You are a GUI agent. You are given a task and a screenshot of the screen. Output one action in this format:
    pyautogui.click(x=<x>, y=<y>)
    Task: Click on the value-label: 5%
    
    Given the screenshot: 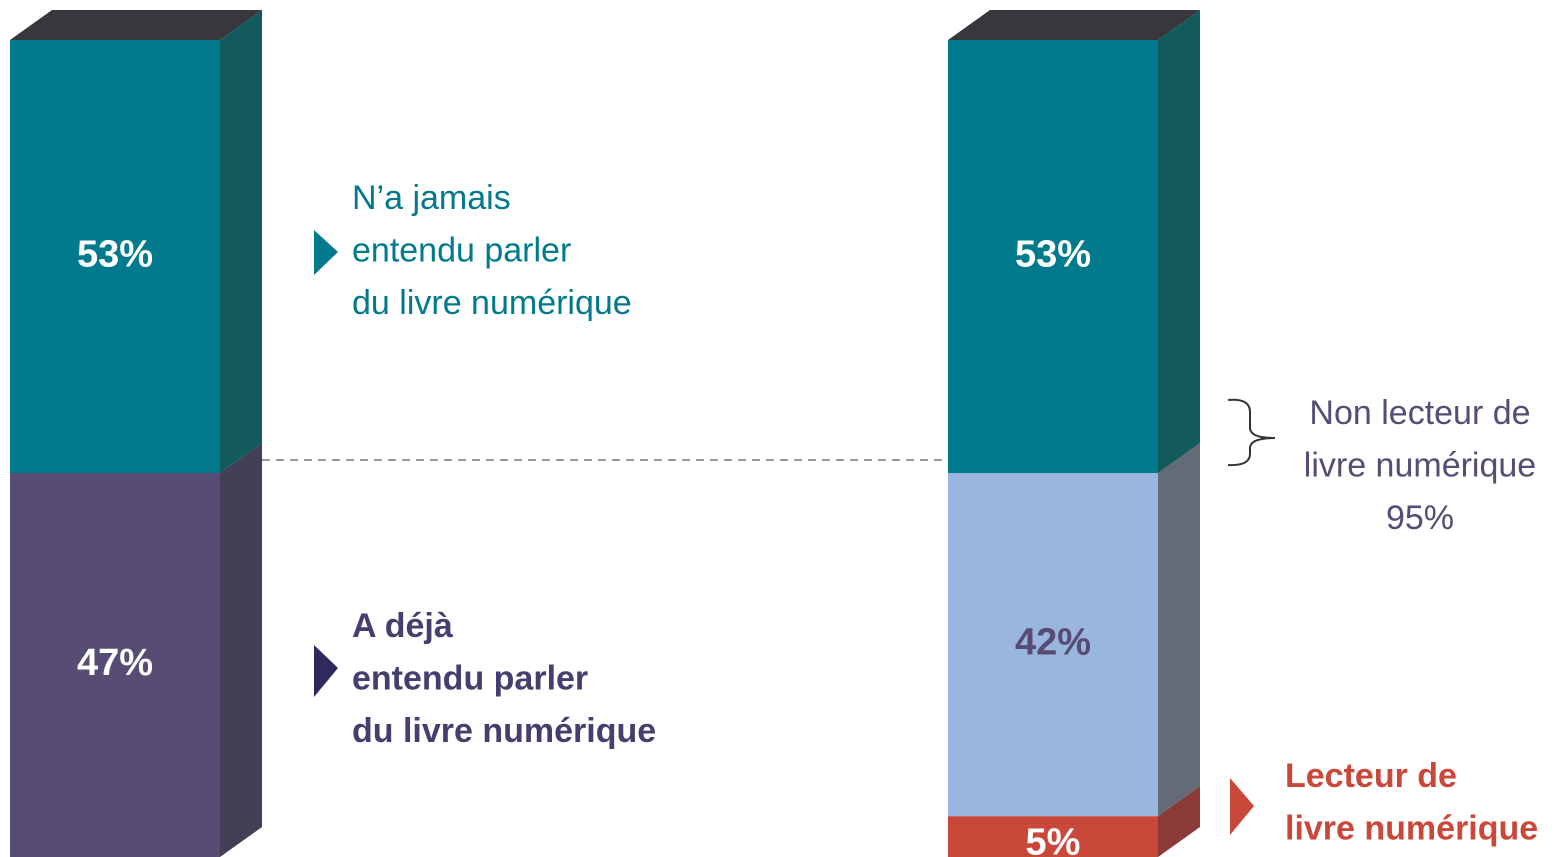 What is the action you would take?
    pyautogui.click(x=1053, y=839)
    